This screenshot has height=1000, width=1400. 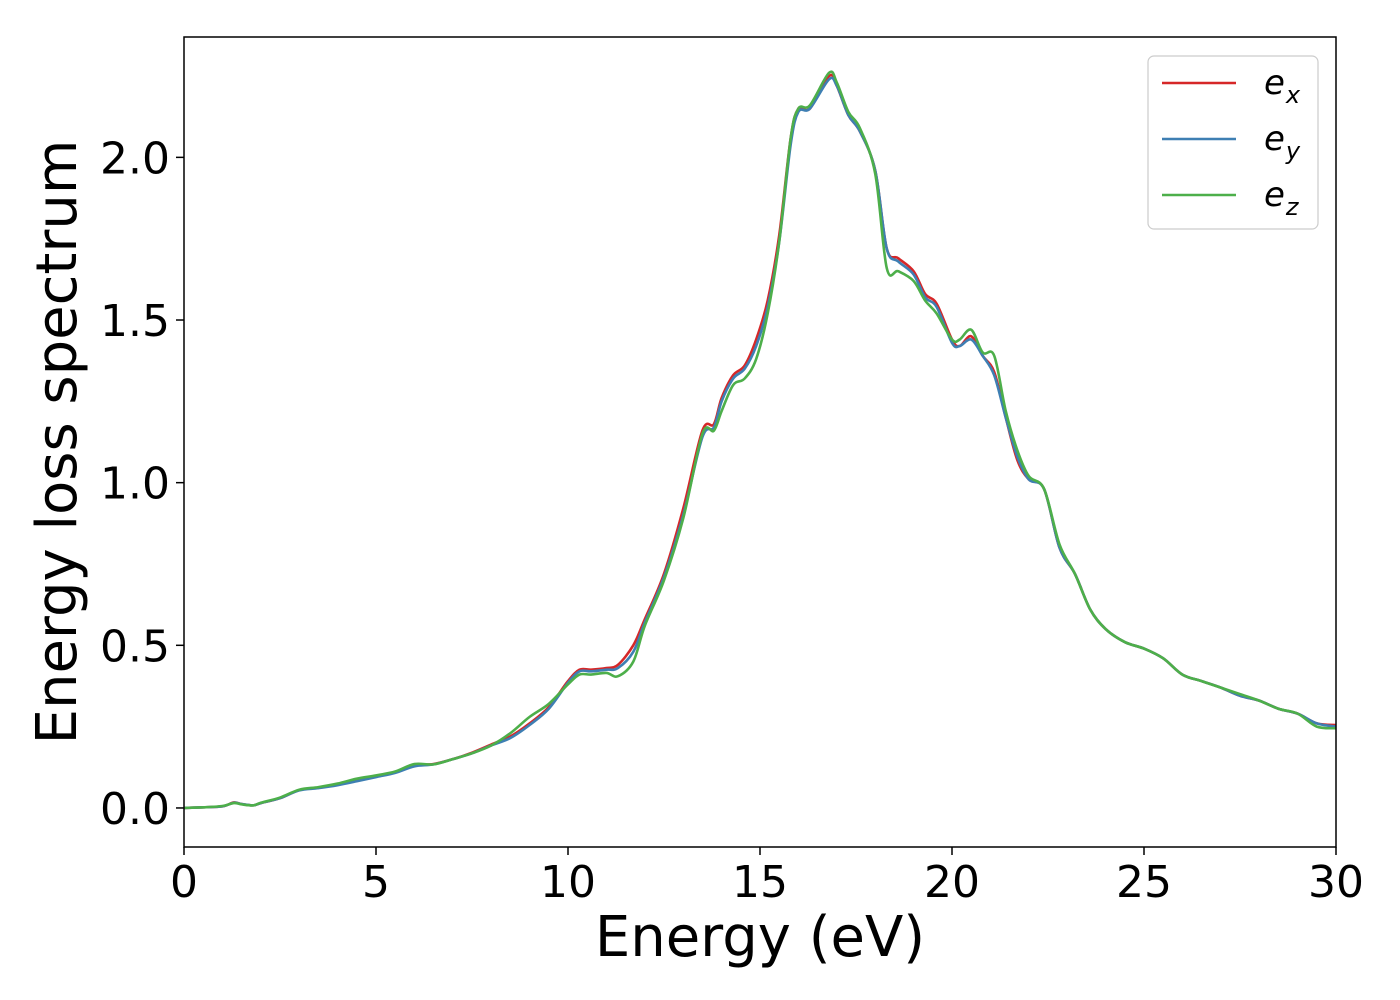 I want to click on y-tick-label: 1.5, so click(x=135, y=321).